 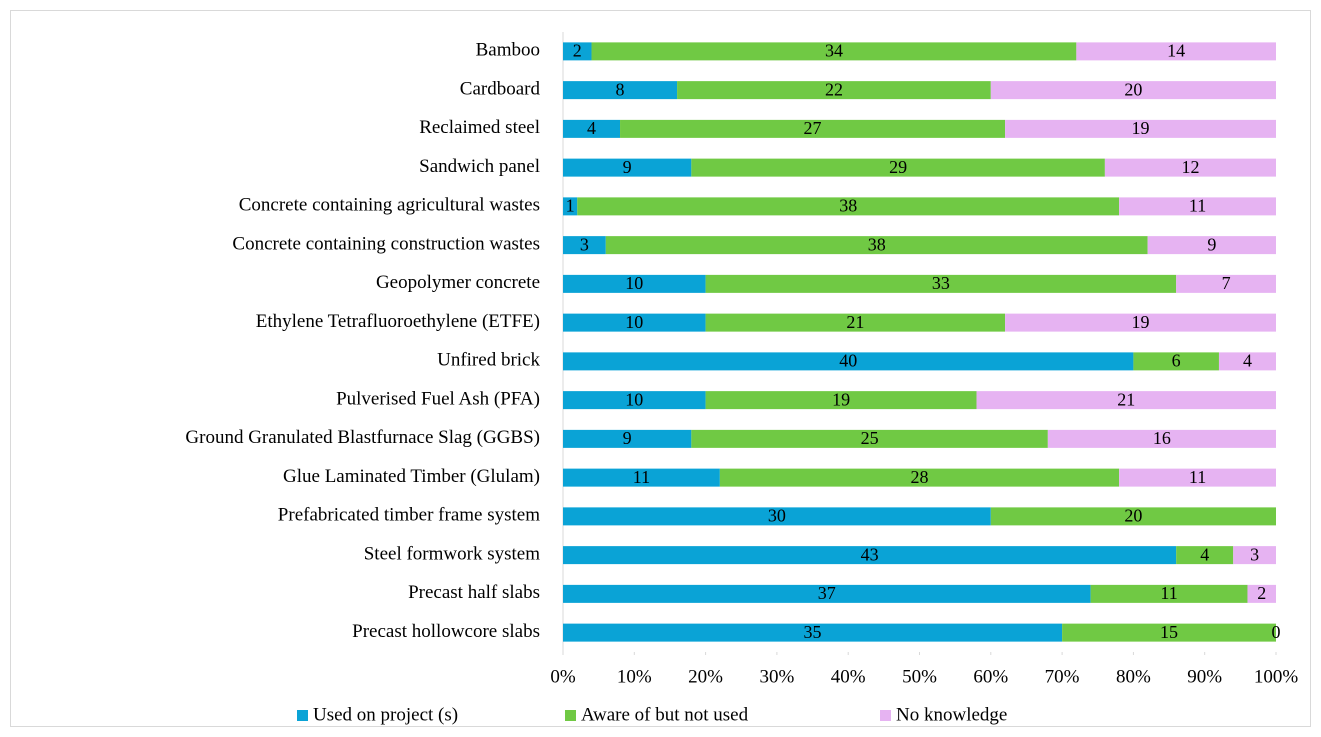 What do you see at coordinates (508, 50) in the screenshot?
I see `category-label: Bamboo` at bounding box center [508, 50].